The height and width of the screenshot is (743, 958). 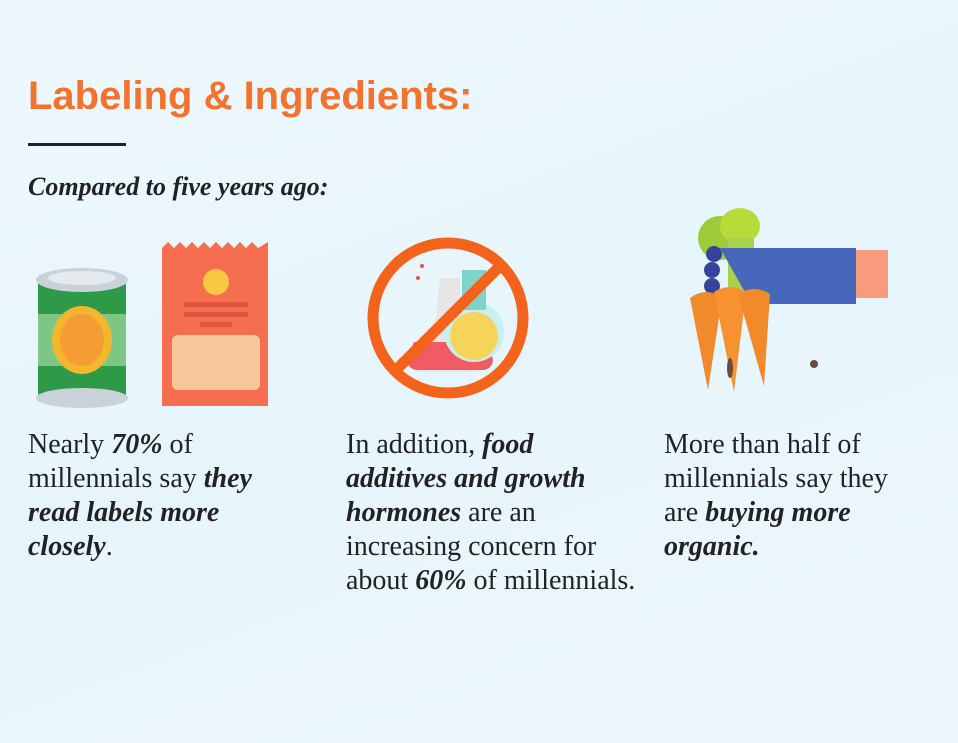 I want to click on highlight-60-percent: 60%, so click(x=441, y=580).